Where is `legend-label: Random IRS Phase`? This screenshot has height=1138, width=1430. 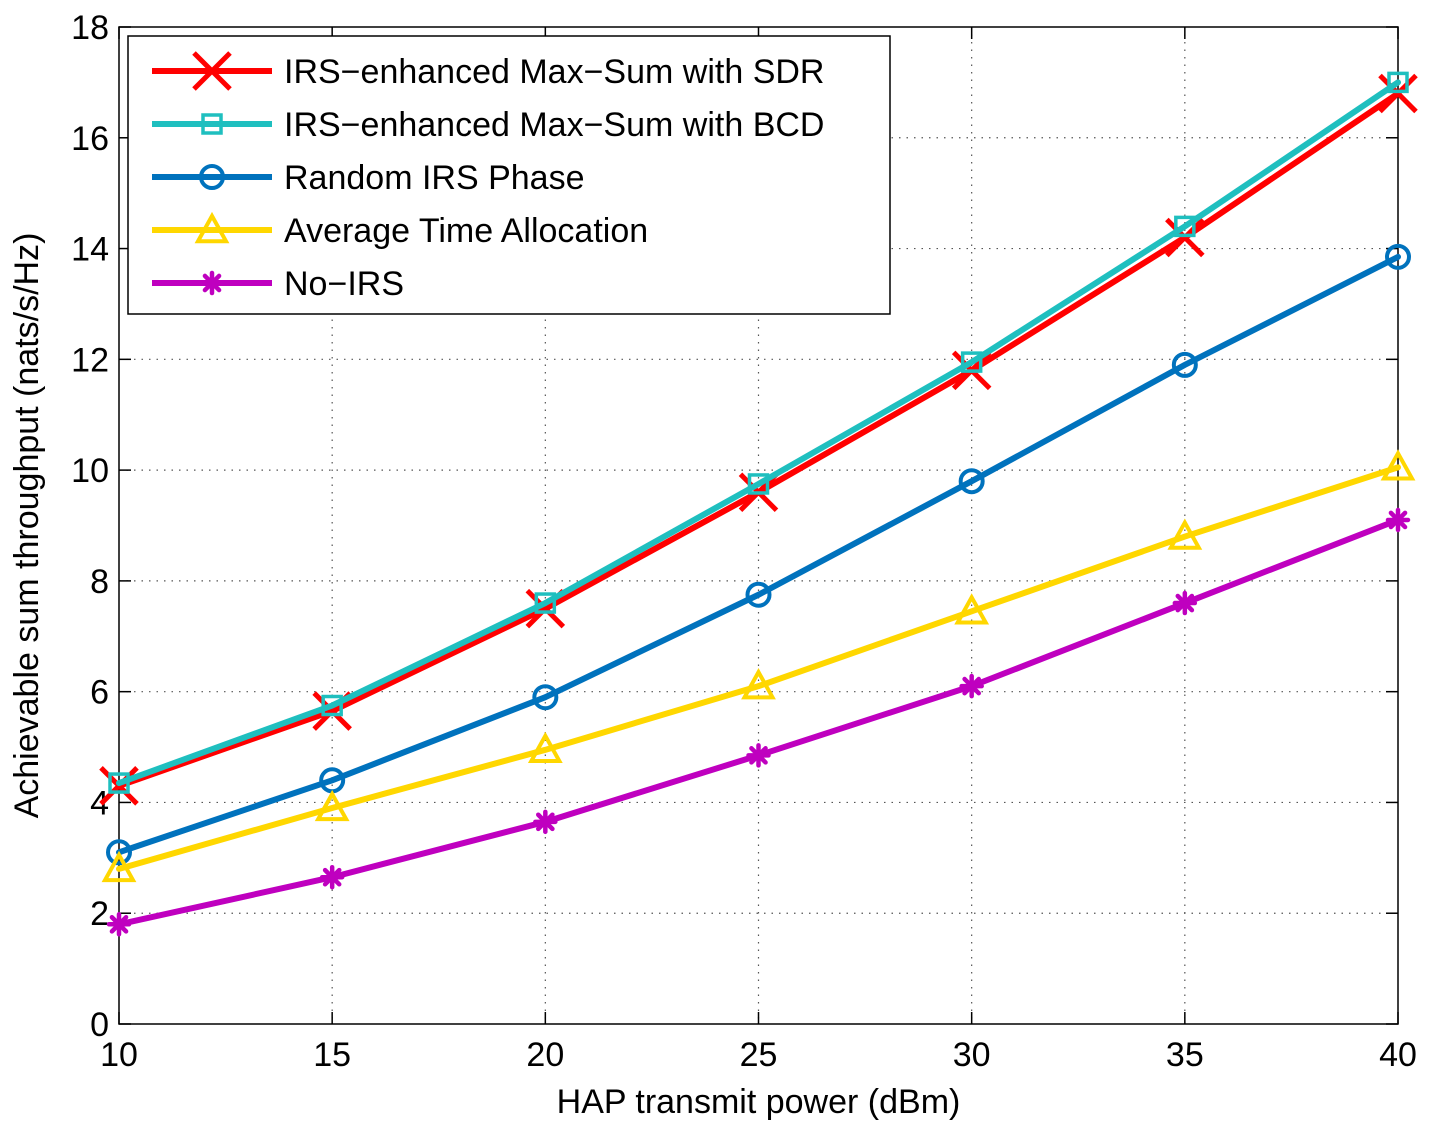 legend-label: Random IRS Phase is located at coordinates (434, 178).